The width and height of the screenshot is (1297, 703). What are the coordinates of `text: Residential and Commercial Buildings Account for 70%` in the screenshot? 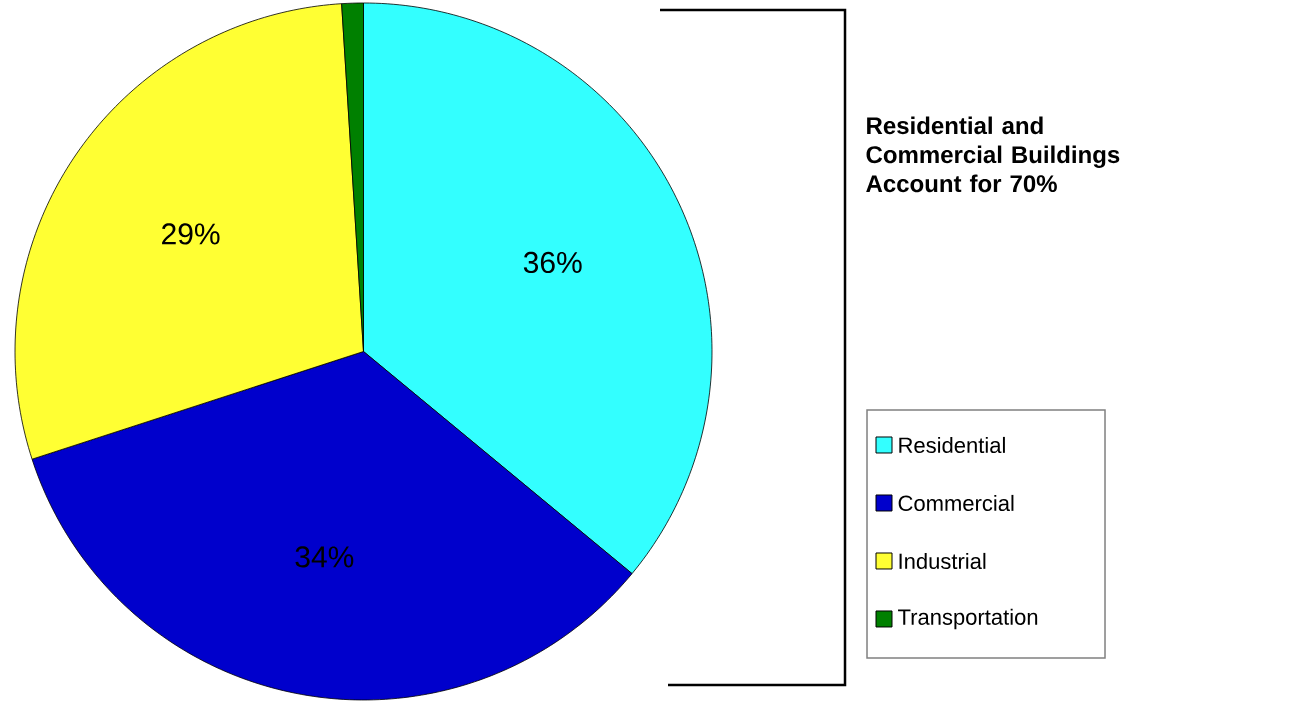 It's located at (993, 154).